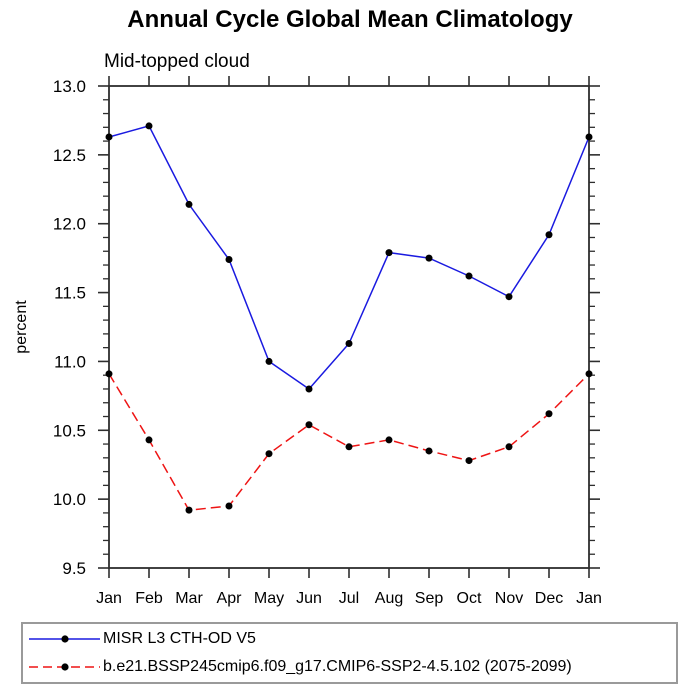  What do you see at coordinates (179, 638) in the screenshot?
I see `legend-label: MISR L3 CTH-OD V5` at bounding box center [179, 638].